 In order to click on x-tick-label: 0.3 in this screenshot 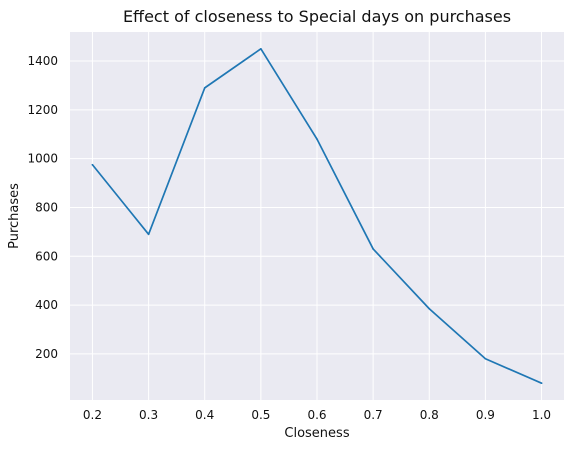, I will do `click(148, 415)`.